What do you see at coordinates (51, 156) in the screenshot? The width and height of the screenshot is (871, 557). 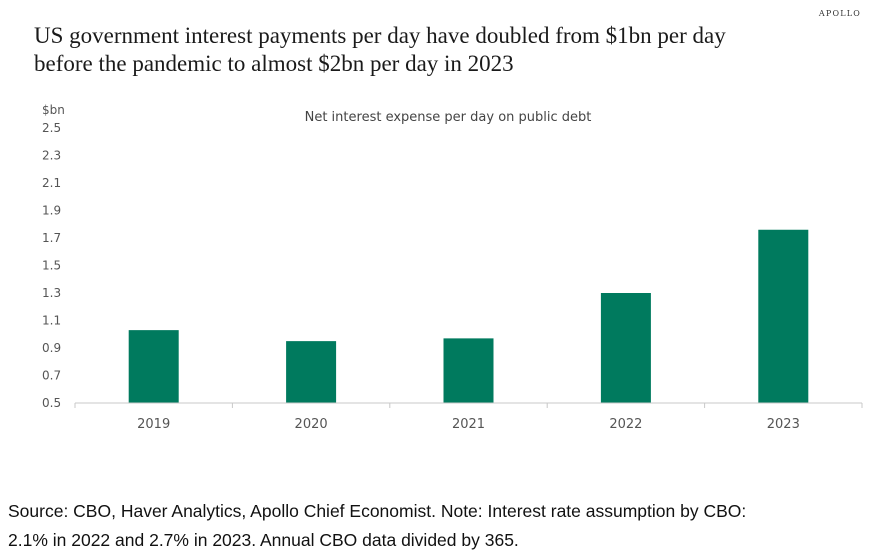 I see `y-tick-label: 2.3` at bounding box center [51, 156].